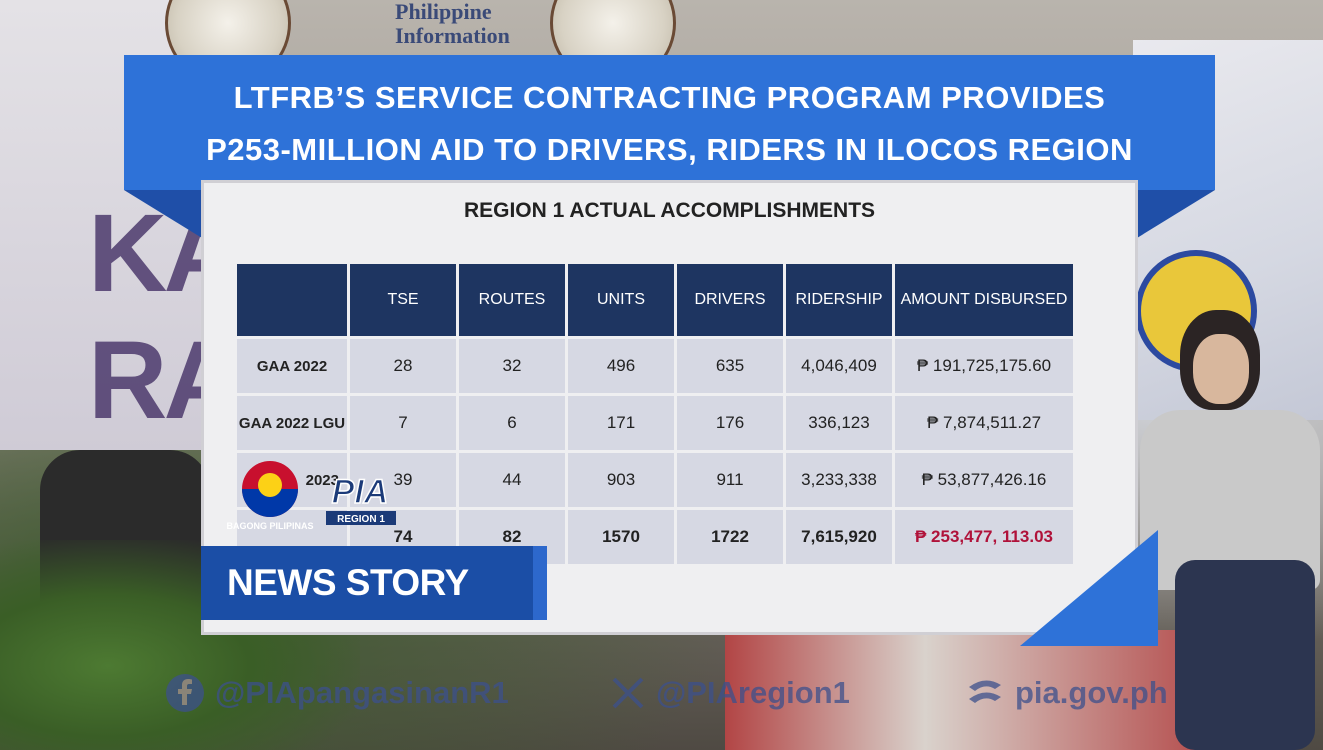 The height and width of the screenshot is (750, 1323). What do you see at coordinates (1229, 530) in the screenshot?
I see `background-speaker` at bounding box center [1229, 530].